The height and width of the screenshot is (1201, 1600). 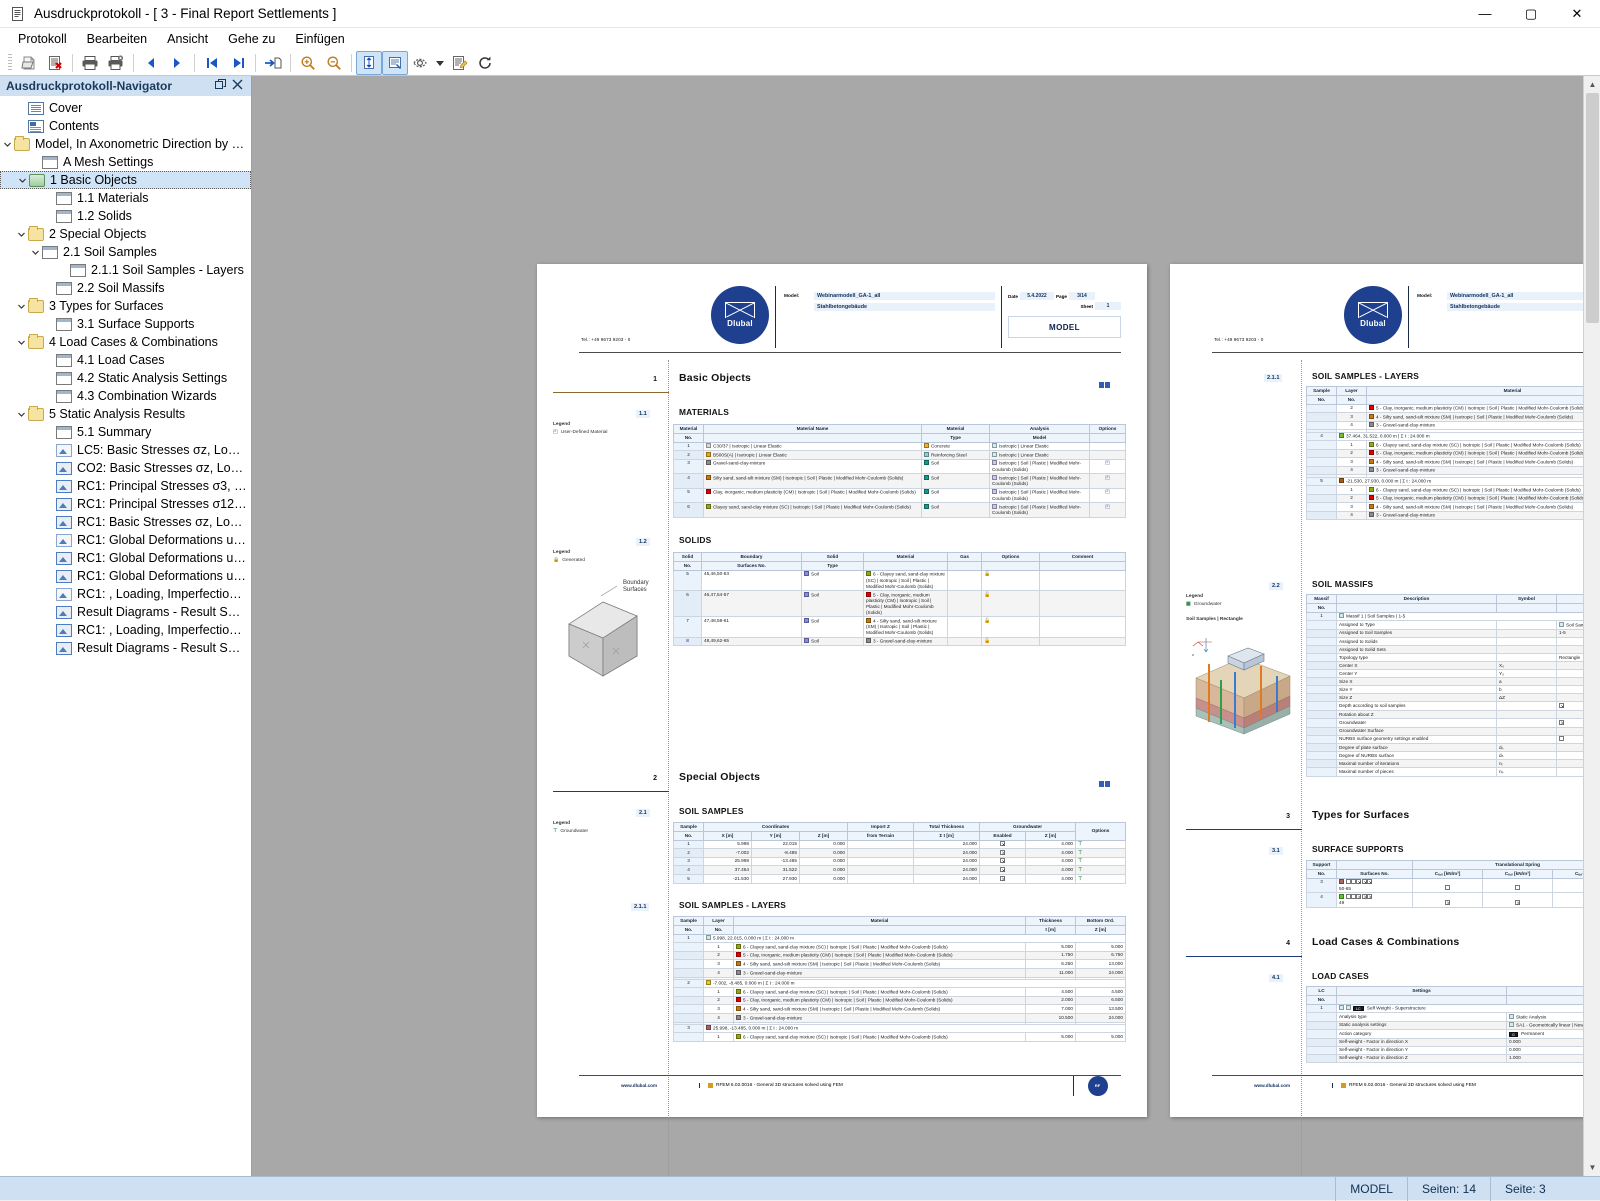 What do you see at coordinates (125, 180) in the screenshot?
I see `navigator-item-1-basic-objects: 1 Basic Objects` at bounding box center [125, 180].